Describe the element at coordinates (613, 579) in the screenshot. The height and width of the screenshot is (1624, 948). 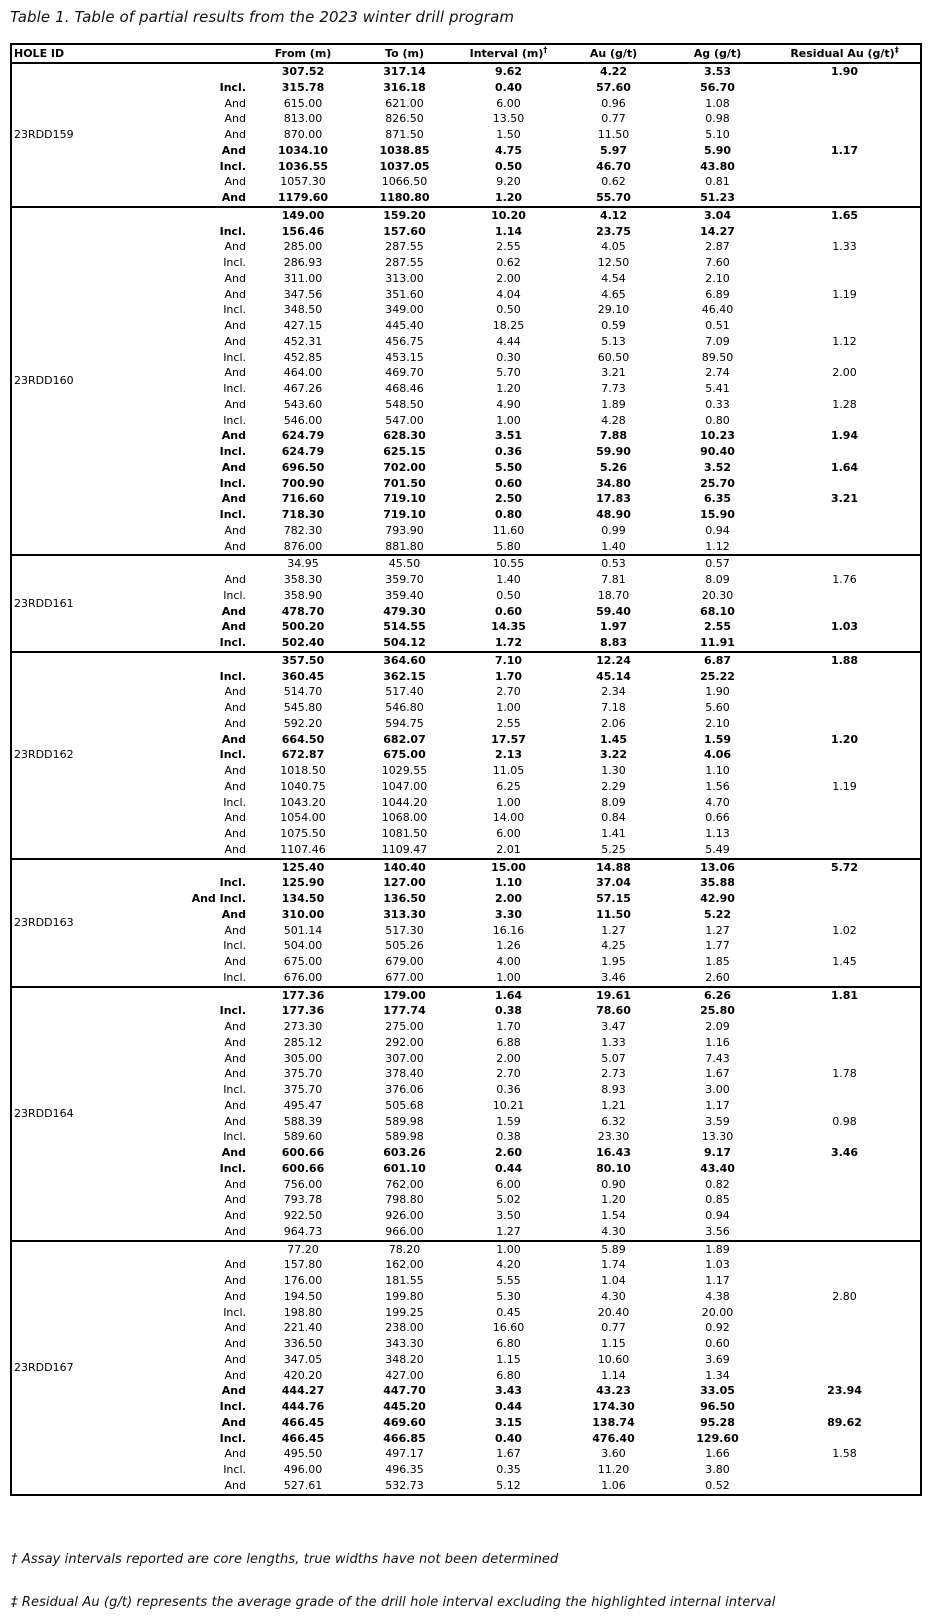
I see `au-cell: 7.81` at that location.